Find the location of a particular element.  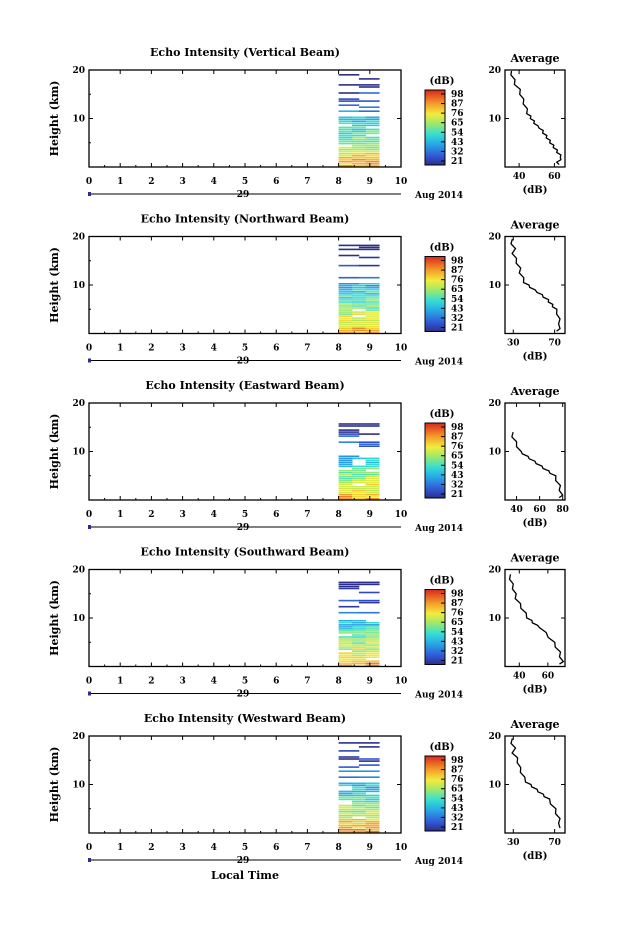

x-tick-label: 10 is located at coordinates (401, 515).